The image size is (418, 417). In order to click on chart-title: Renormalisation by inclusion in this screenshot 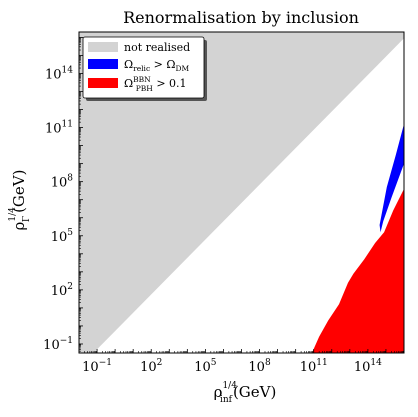, I will do `click(241, 17)`.